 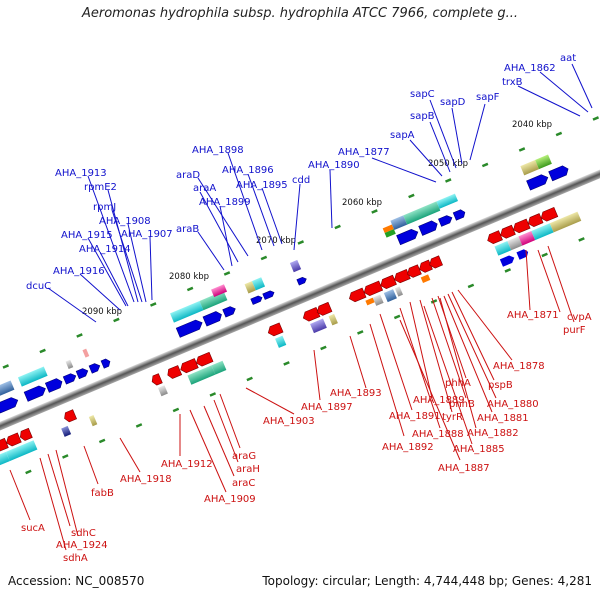 What do you see at coordinates (364, 152) in the screenshot?
I see `gene-label: AHA_1877` at bounding box center [364, 152].